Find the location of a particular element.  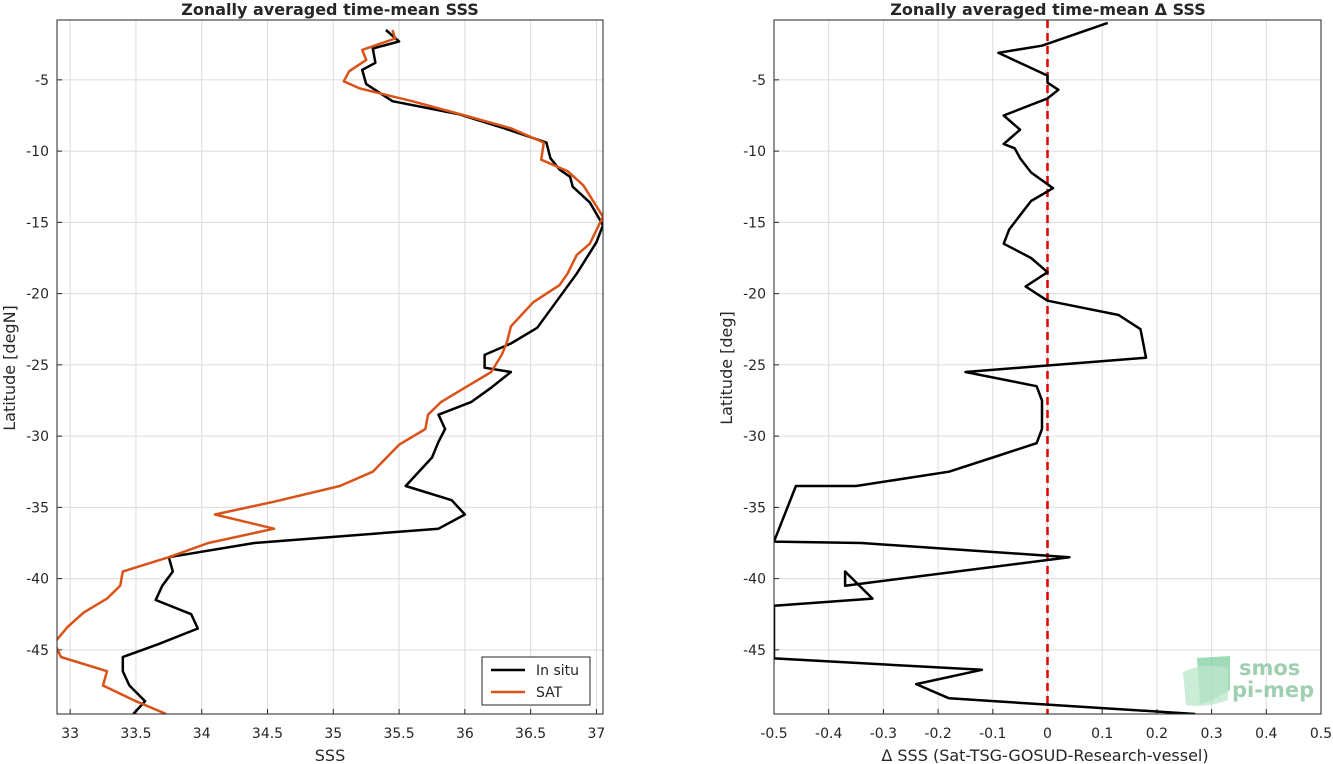

sss-chart-title: Zonally averaged time-mean SSS is located at coordinates (330, 9).